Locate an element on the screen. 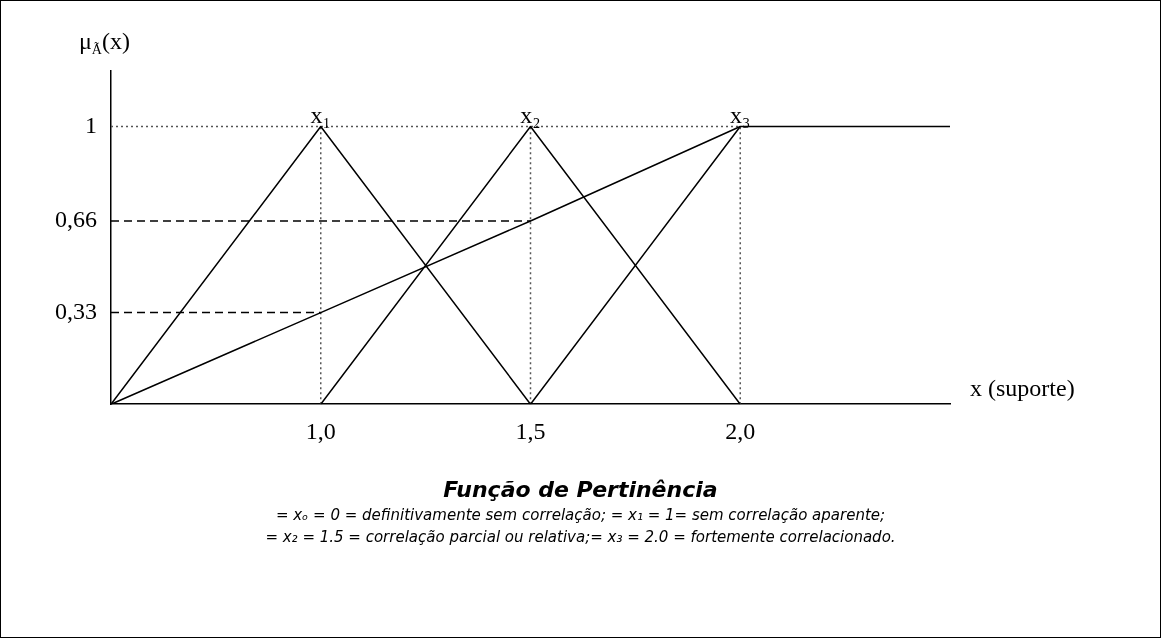 Image resolution: width=1161 pixels, height=638 pixels. annotation: x₁ is located at coordinates (320, 114).